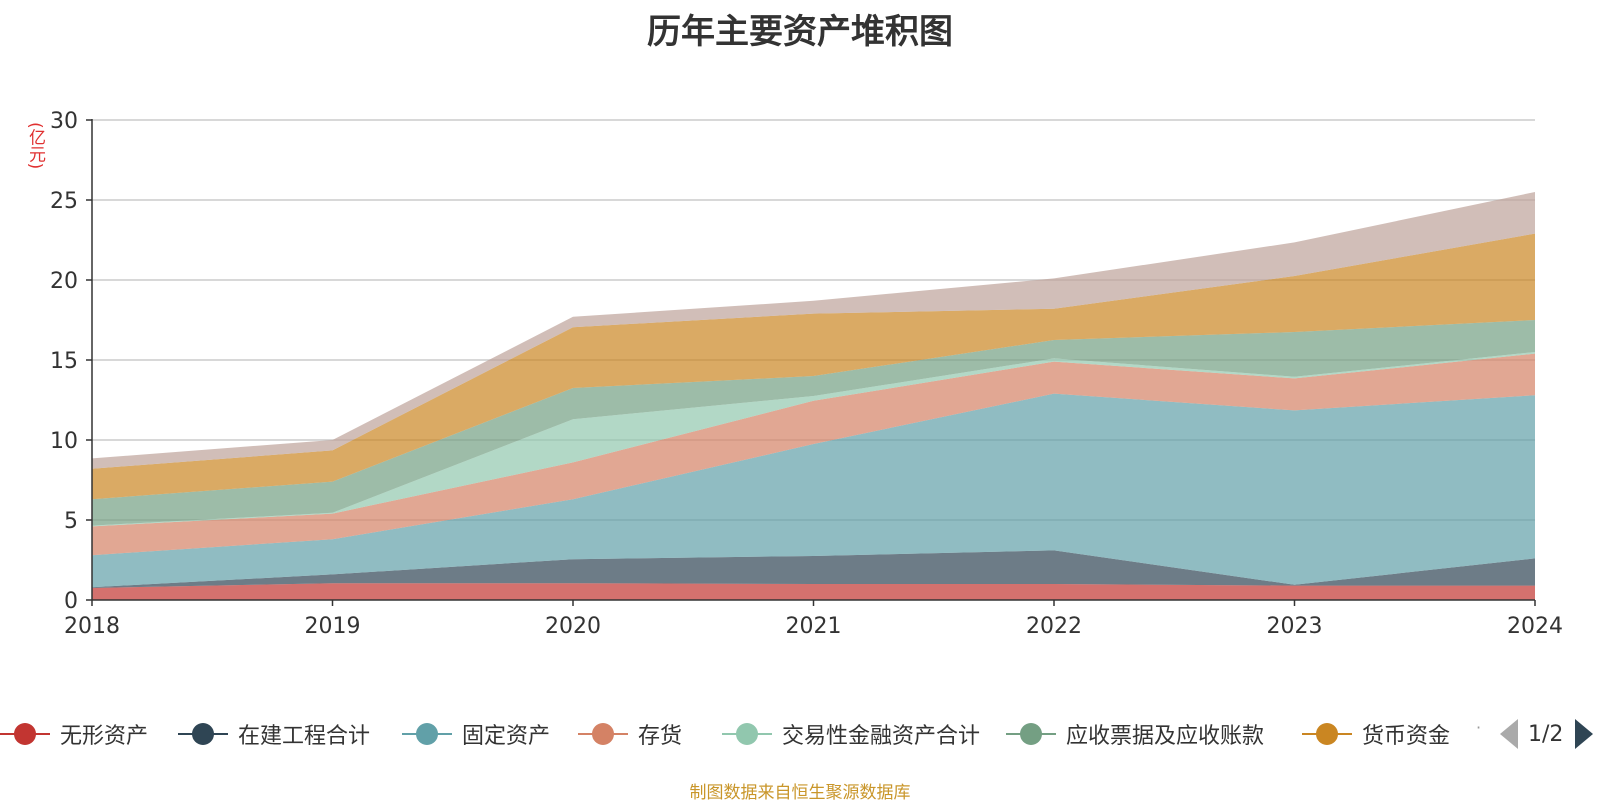 The height and width of the screenshot is (803, 1600). I want to click on legend-item-6: 应收票据及应收账款, so click(1135, 734).